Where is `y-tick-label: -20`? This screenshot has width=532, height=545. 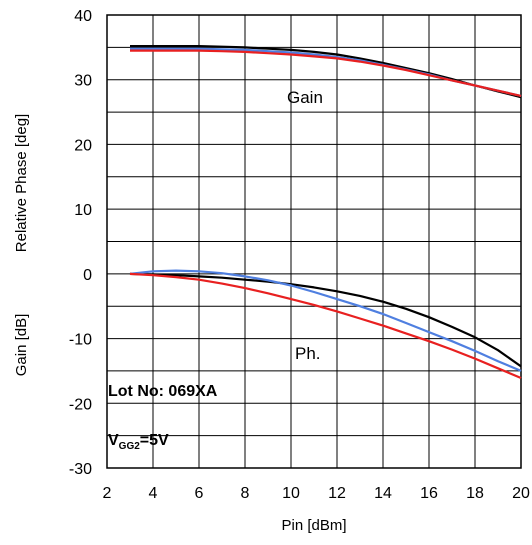
y-tick-label: -20 is located at coordinates (80, 404).